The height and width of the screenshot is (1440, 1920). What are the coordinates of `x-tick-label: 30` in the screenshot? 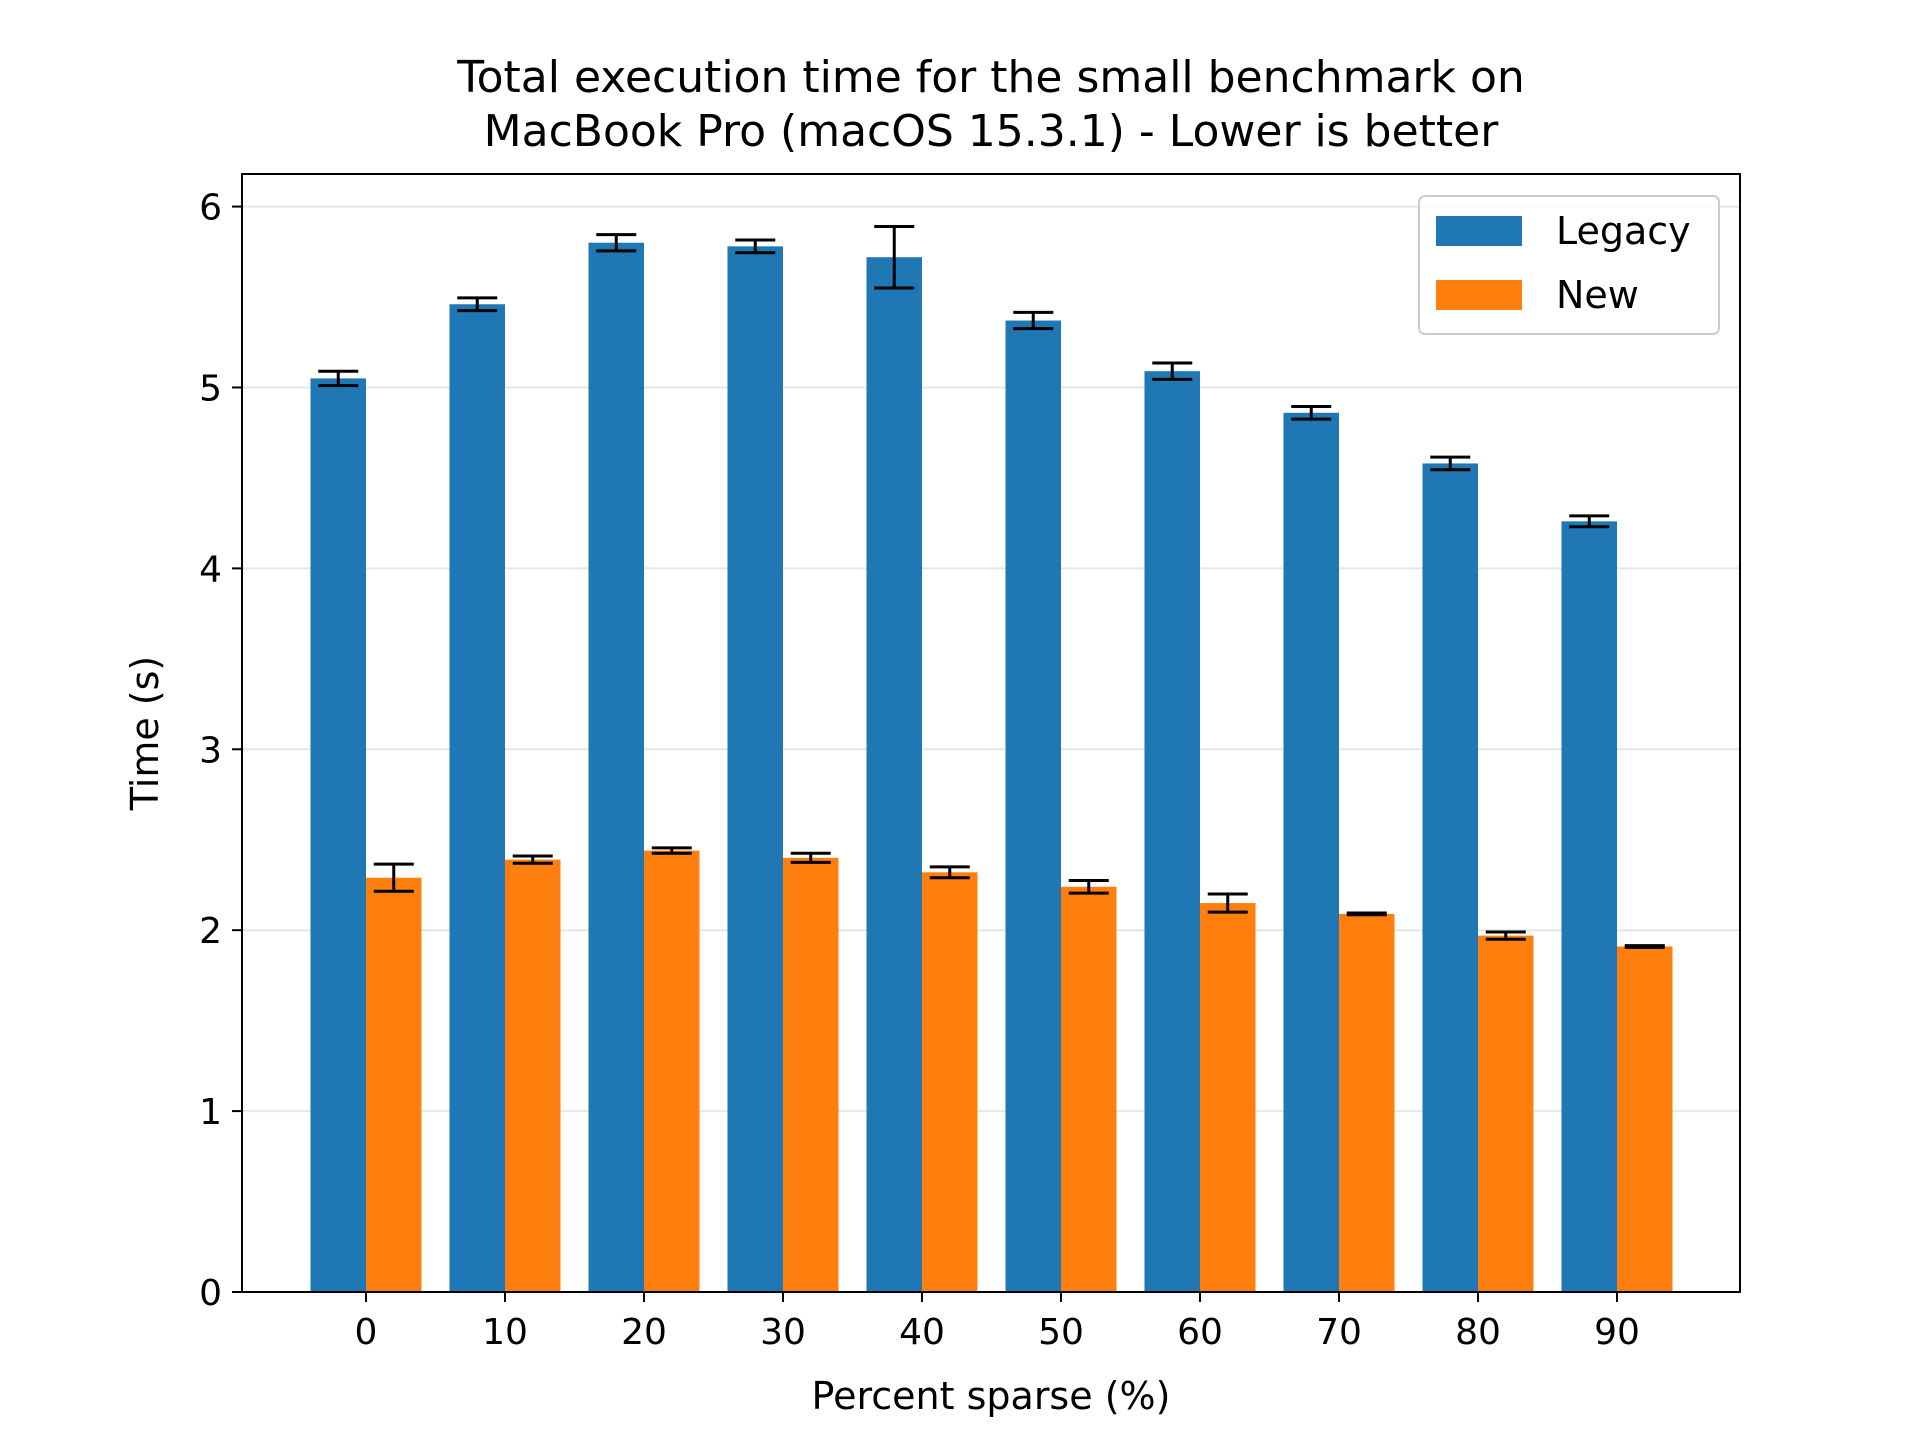 It's located at (783, 1332).